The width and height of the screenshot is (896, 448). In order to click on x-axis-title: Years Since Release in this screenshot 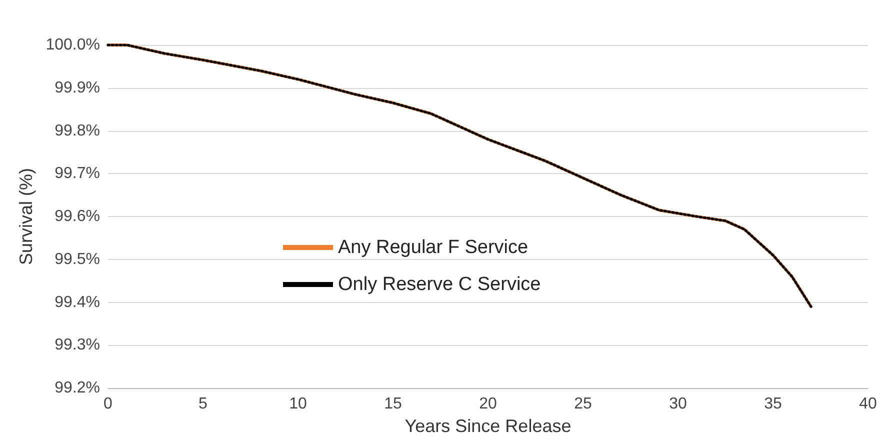, I will do `click(488, 426)`.